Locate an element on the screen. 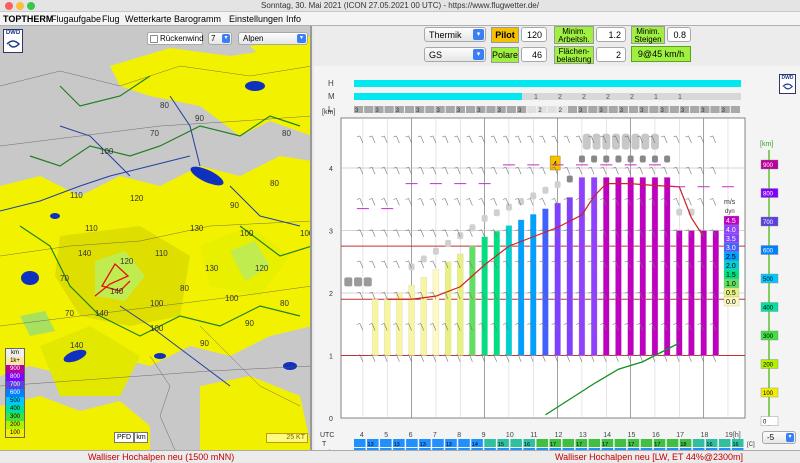 Image resolution: width=800 pixels, height=463 pixels. right-axis-swatch is located at coordinates (769, 421).